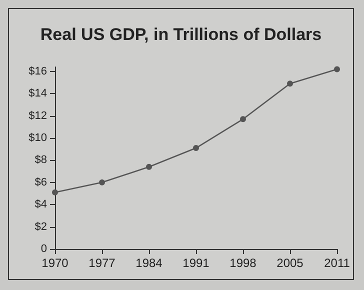  What do you see at coordinates (37, 138) in the screenshot?
I see `y-tick-label: $10` at bounding box center [37, 138].